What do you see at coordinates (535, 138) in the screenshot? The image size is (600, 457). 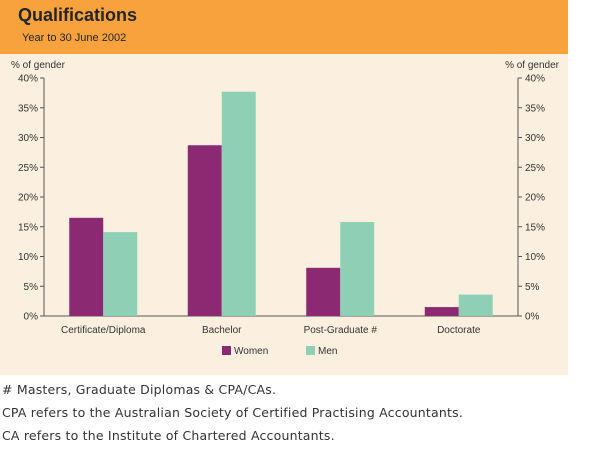 I see `y-tick-label-right: 30%` at bounding box center [535, 138].